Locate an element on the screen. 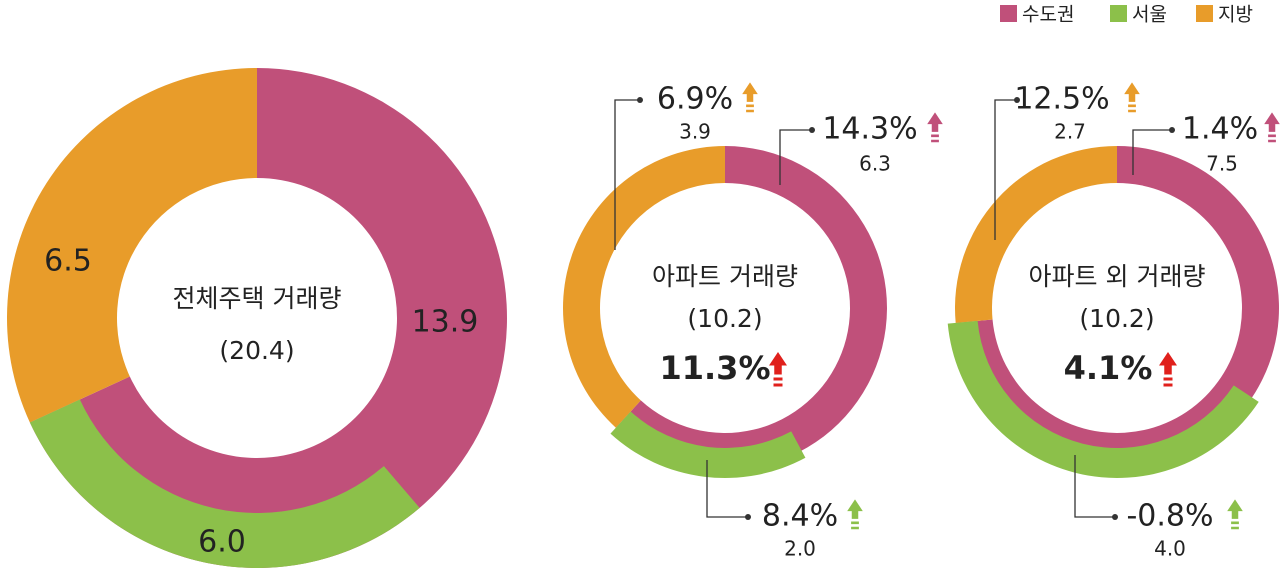 This screenshot has height=571, width=1280. change-label: -0.8% is located at coordinates (1169, 516).